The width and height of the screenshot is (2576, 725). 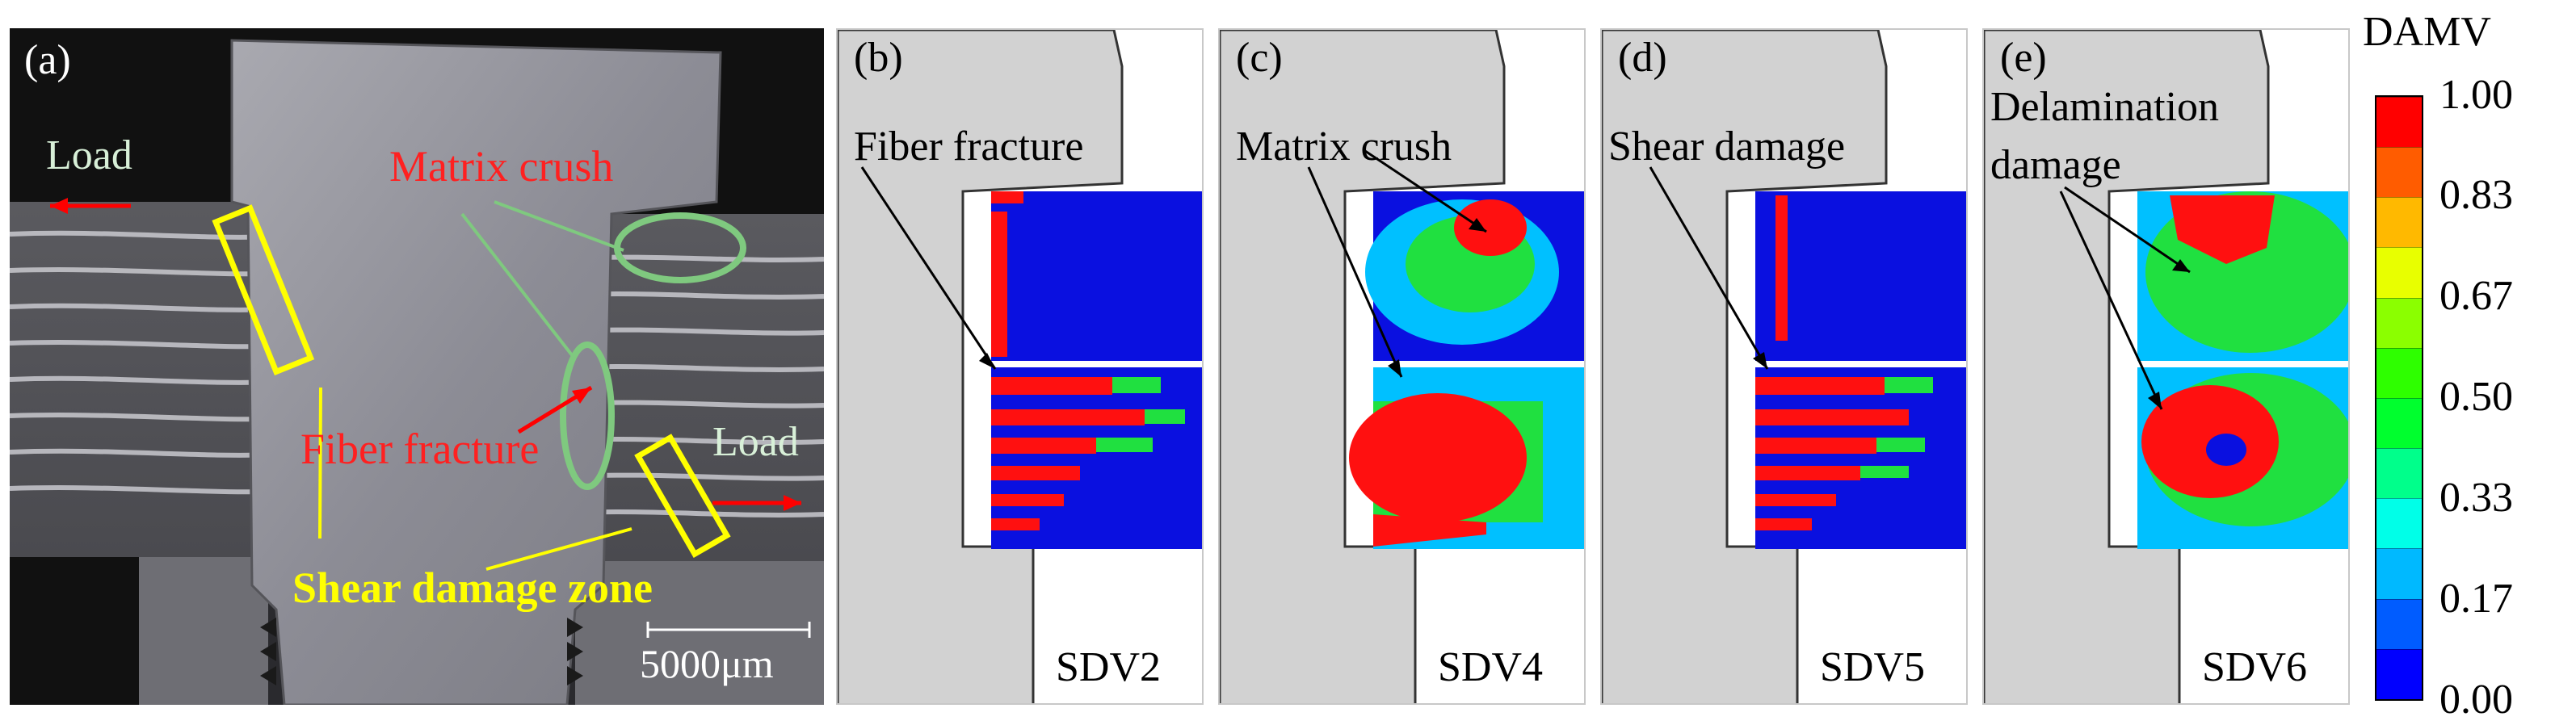 I want to click on scale-bar-label: 5000μm, so click(x=707, y=663).